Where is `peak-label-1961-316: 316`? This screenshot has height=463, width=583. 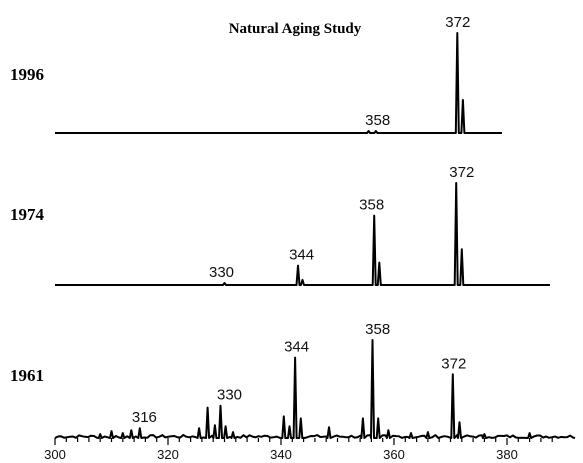
peak-label-1961-316: 316 is located at coordinates (144, 417).